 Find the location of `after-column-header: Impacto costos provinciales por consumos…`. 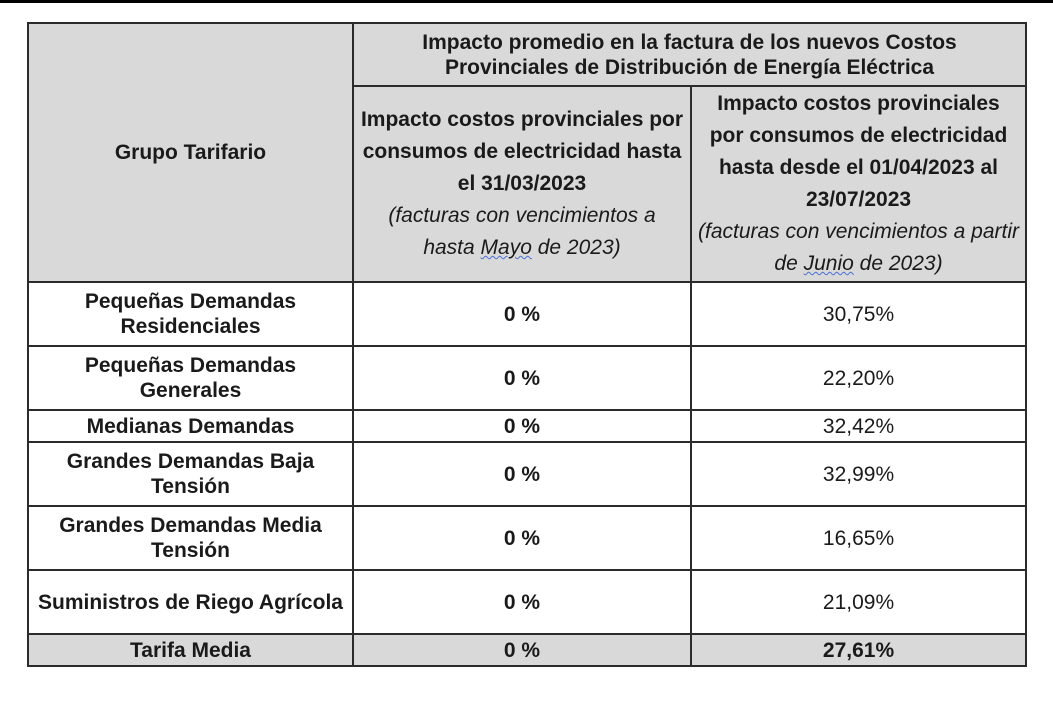

after-column-header: Impacto costos provinciales por consumos… is located at coordinates (858, 184).